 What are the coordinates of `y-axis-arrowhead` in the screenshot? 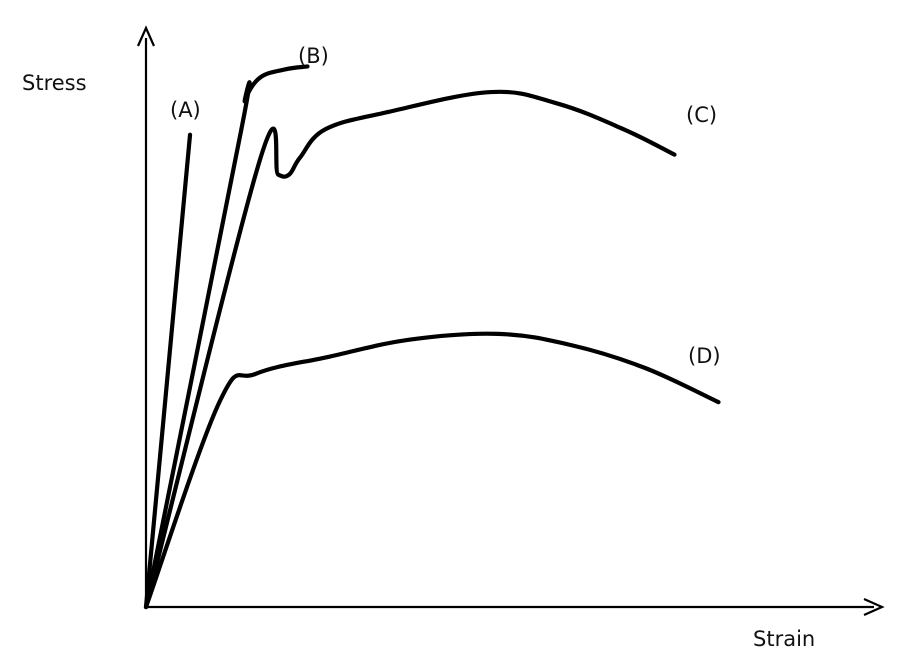 It's located at (146, 36).